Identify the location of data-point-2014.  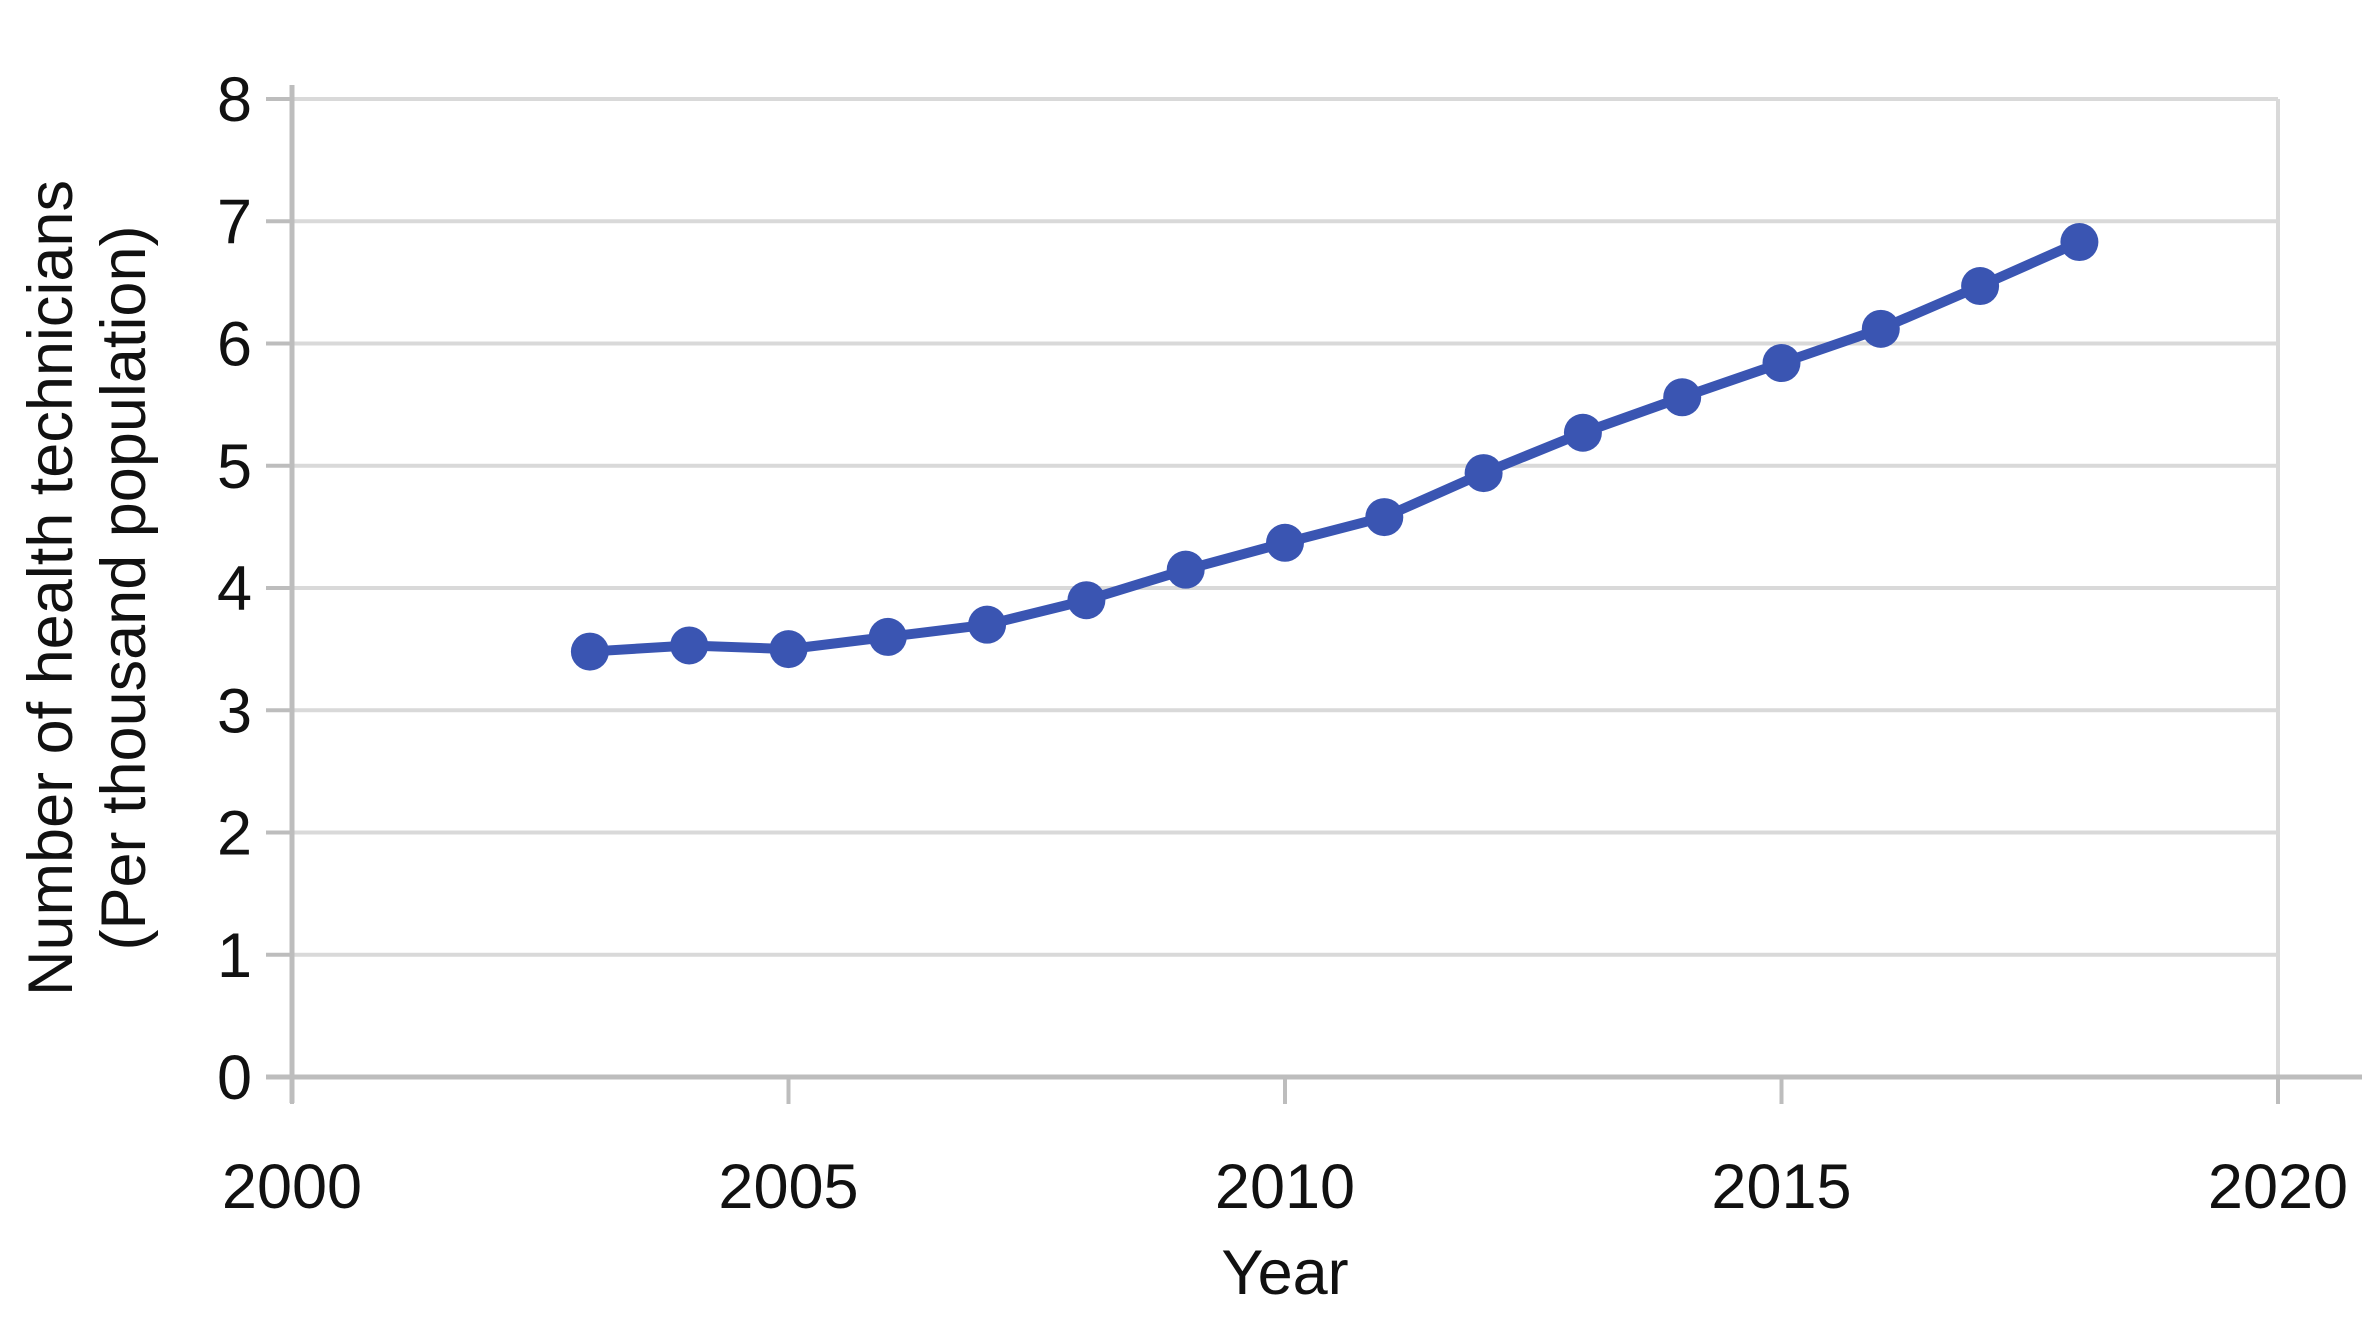
(1682, 397).